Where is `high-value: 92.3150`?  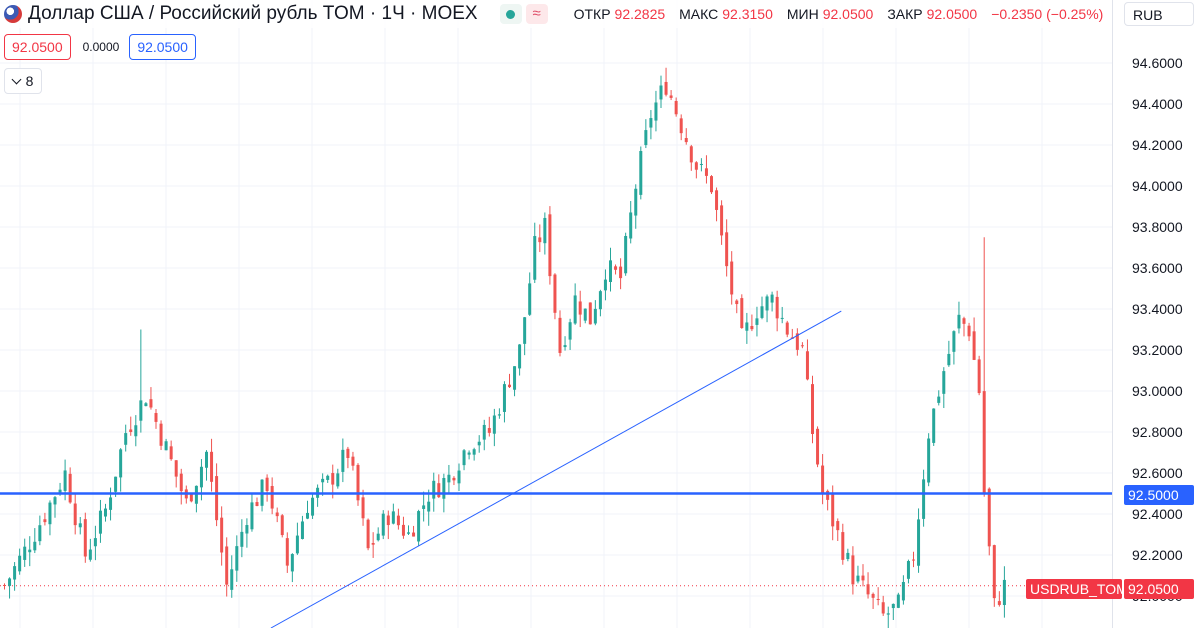 high-value: 92.3150 is located at coordinates (747, 14).